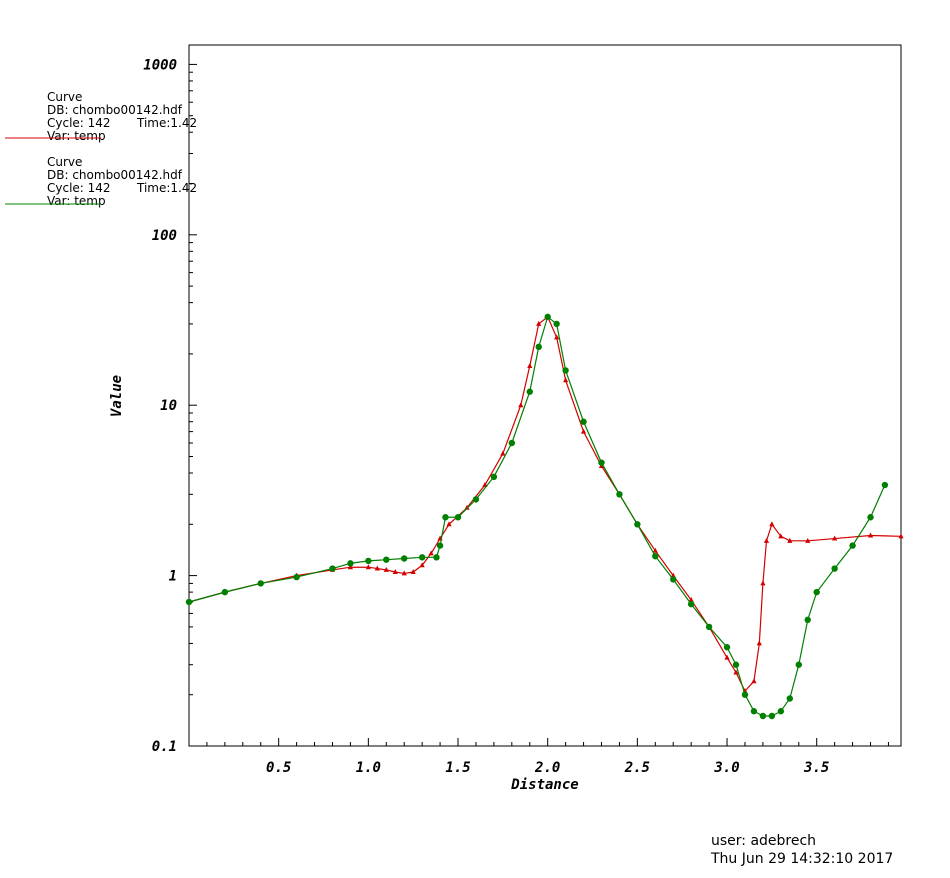 The image size is (950, 878). I want to click on x-tick-label: 1.5, so click(457, 768).